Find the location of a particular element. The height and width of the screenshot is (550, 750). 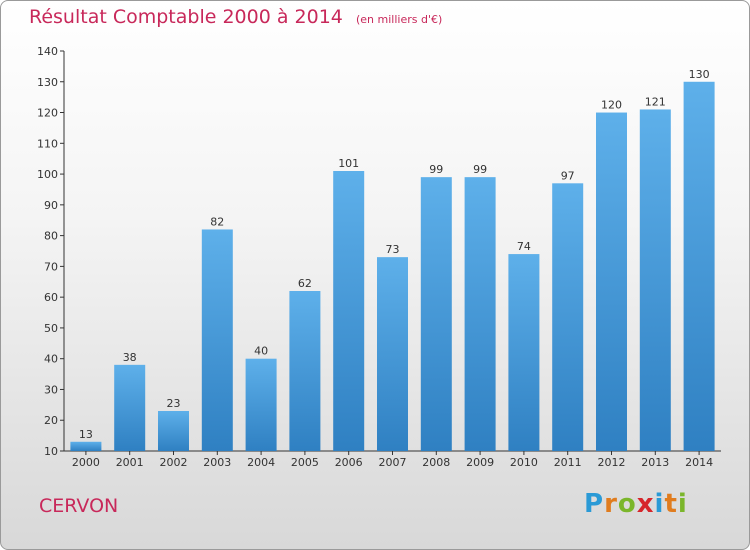

proxiti-logo: Proxiti is located at coordinates (636, 504).